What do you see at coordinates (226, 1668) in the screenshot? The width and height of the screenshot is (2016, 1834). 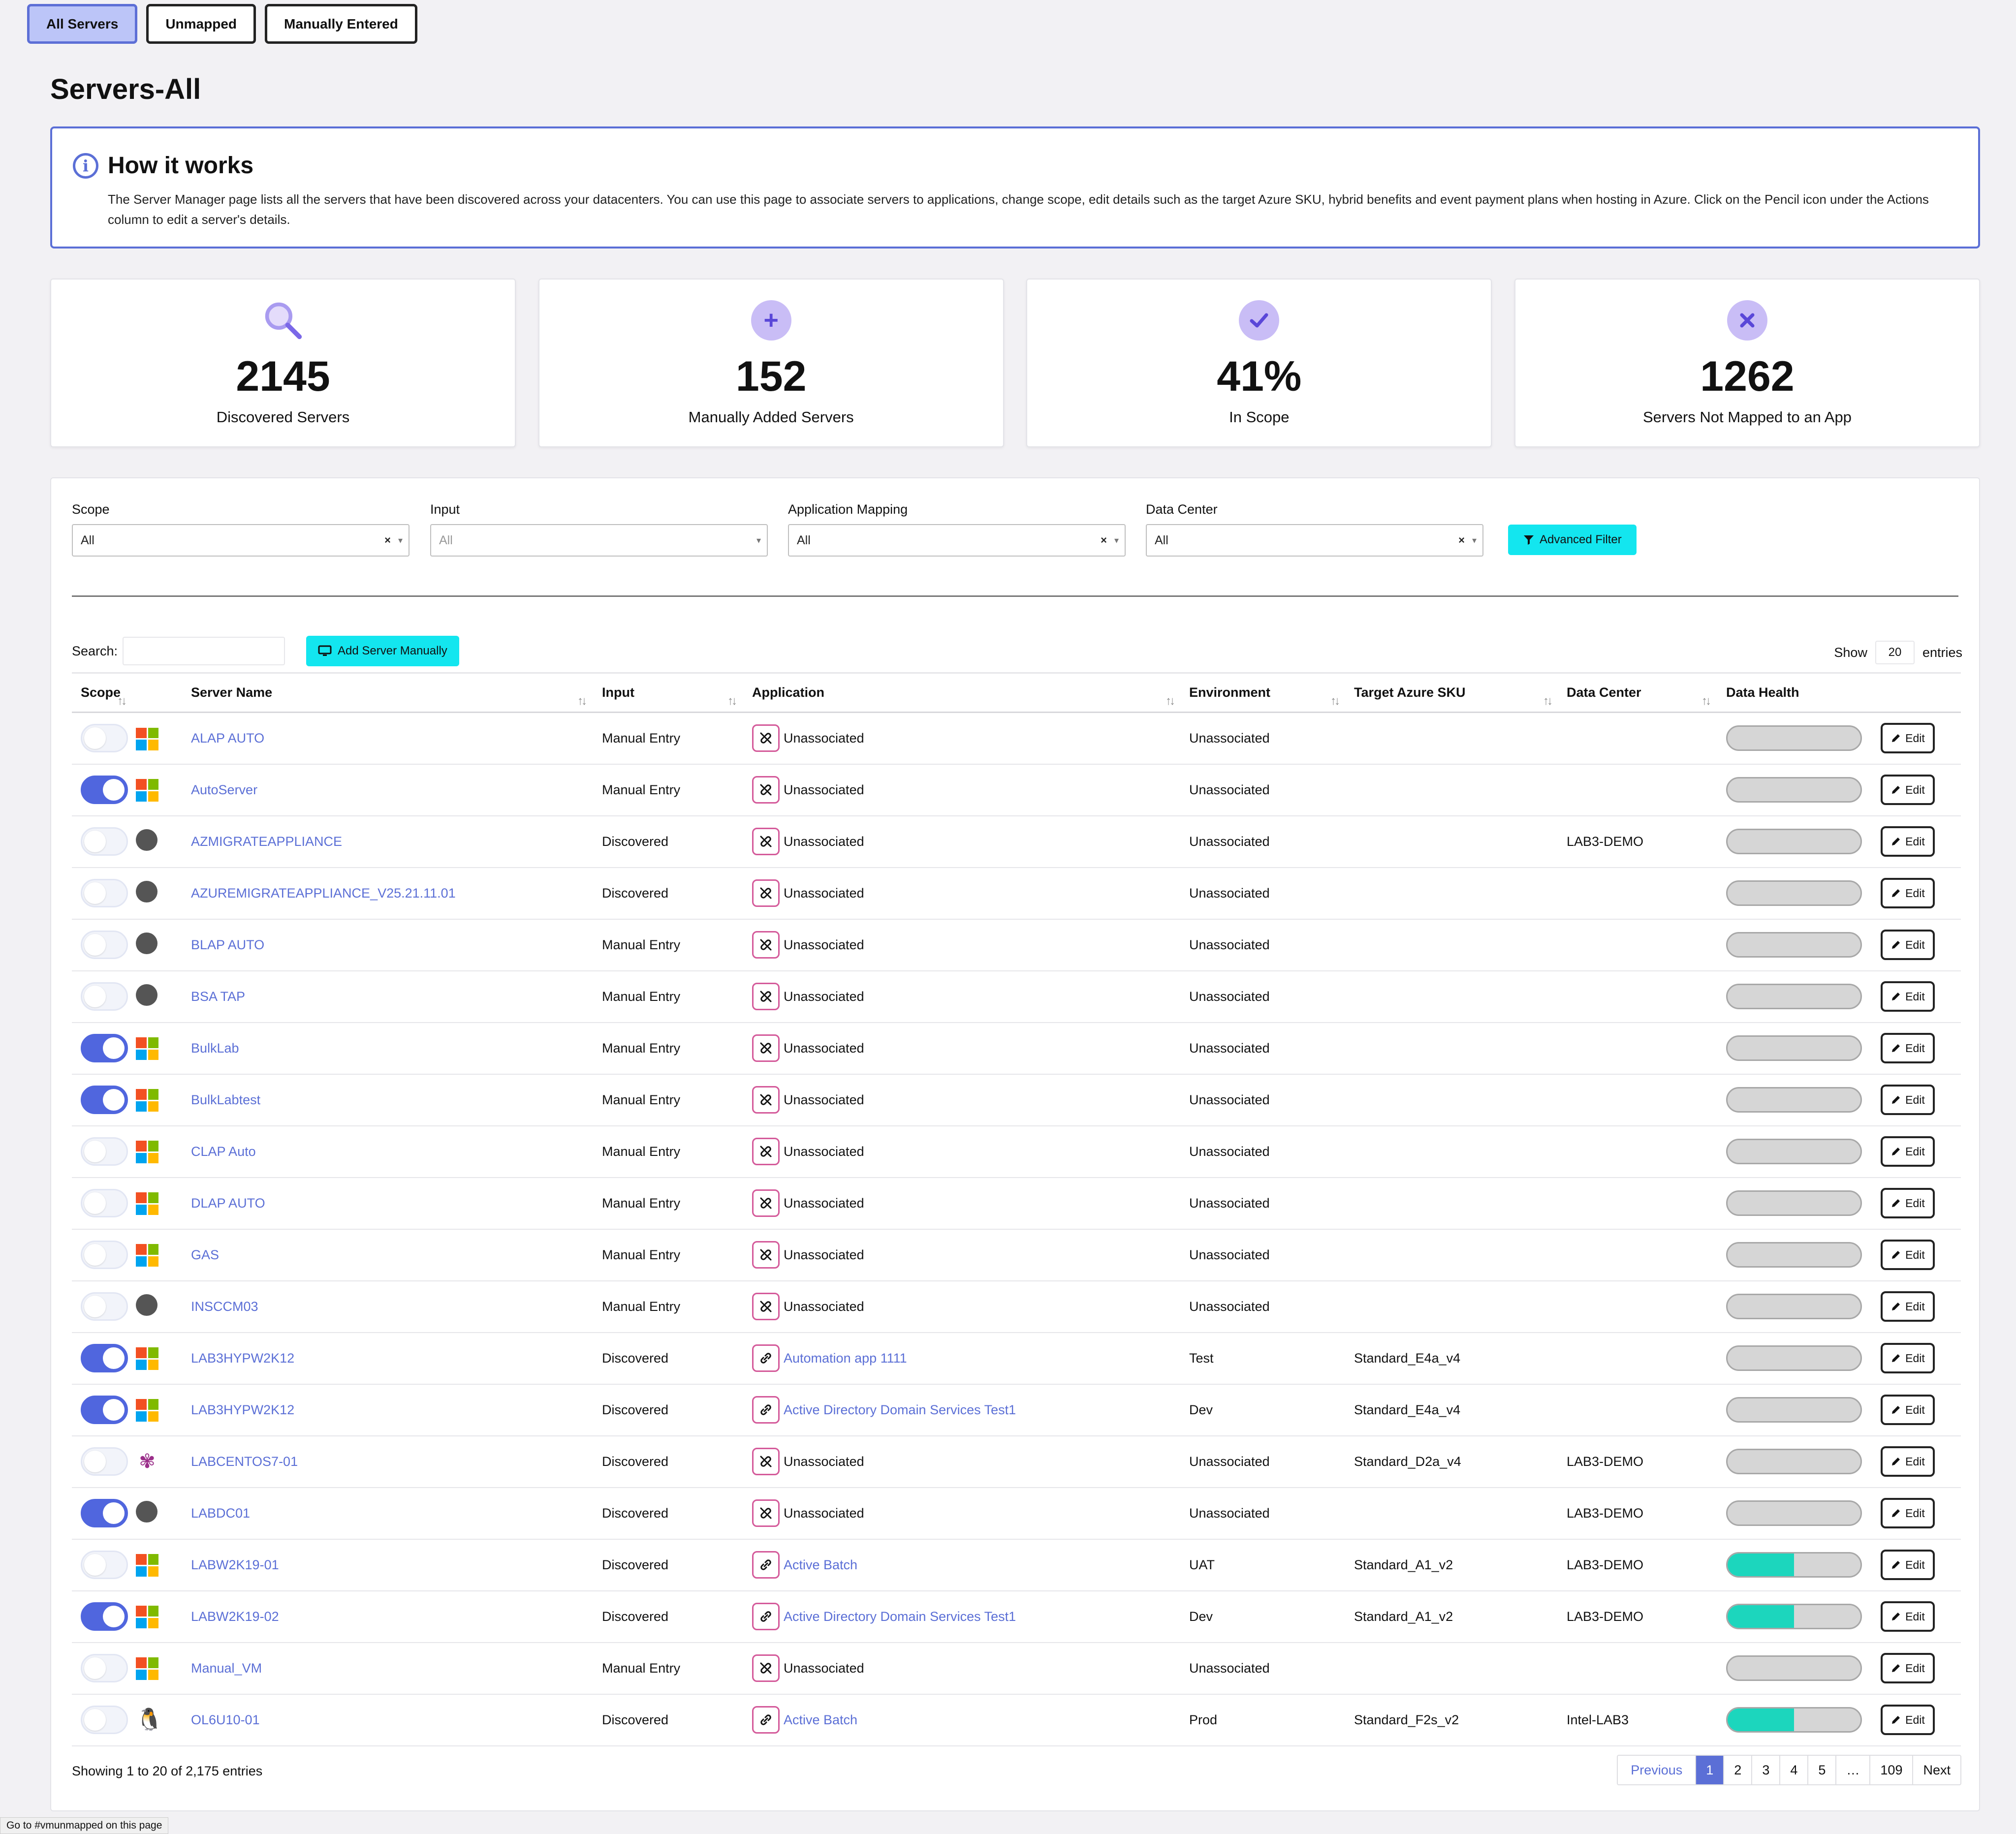 I see `server-name-link: Manual_VM` at bounding box center [226, 1668].